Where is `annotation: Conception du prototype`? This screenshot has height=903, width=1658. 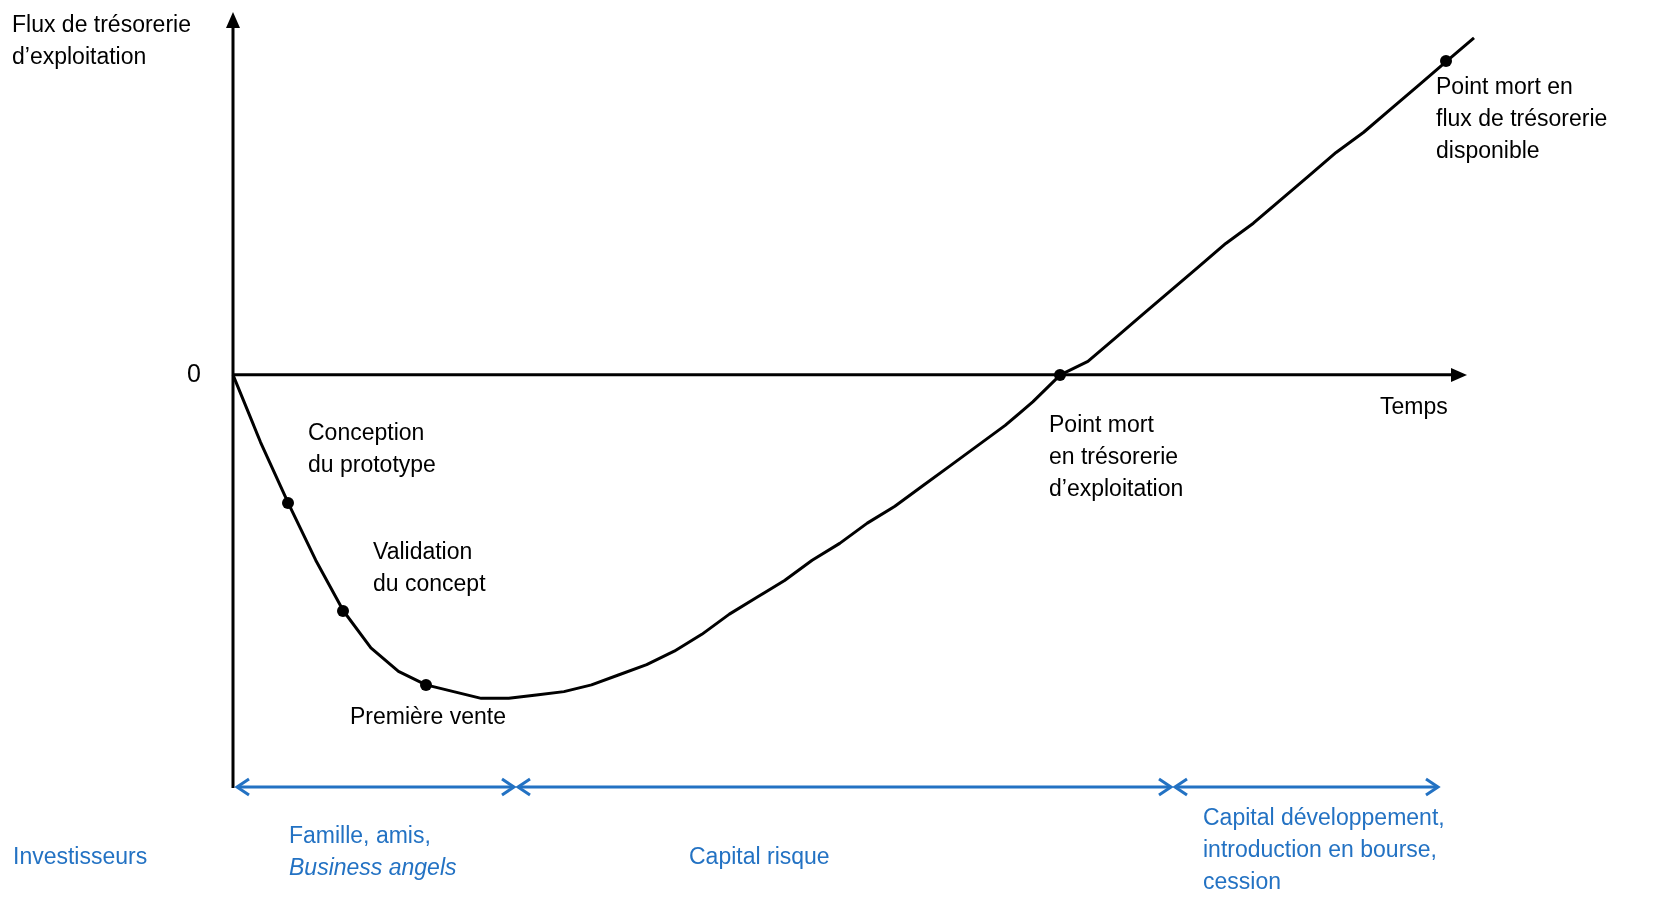 annotation: Conception du prototype is located at coordinates (372, 448).